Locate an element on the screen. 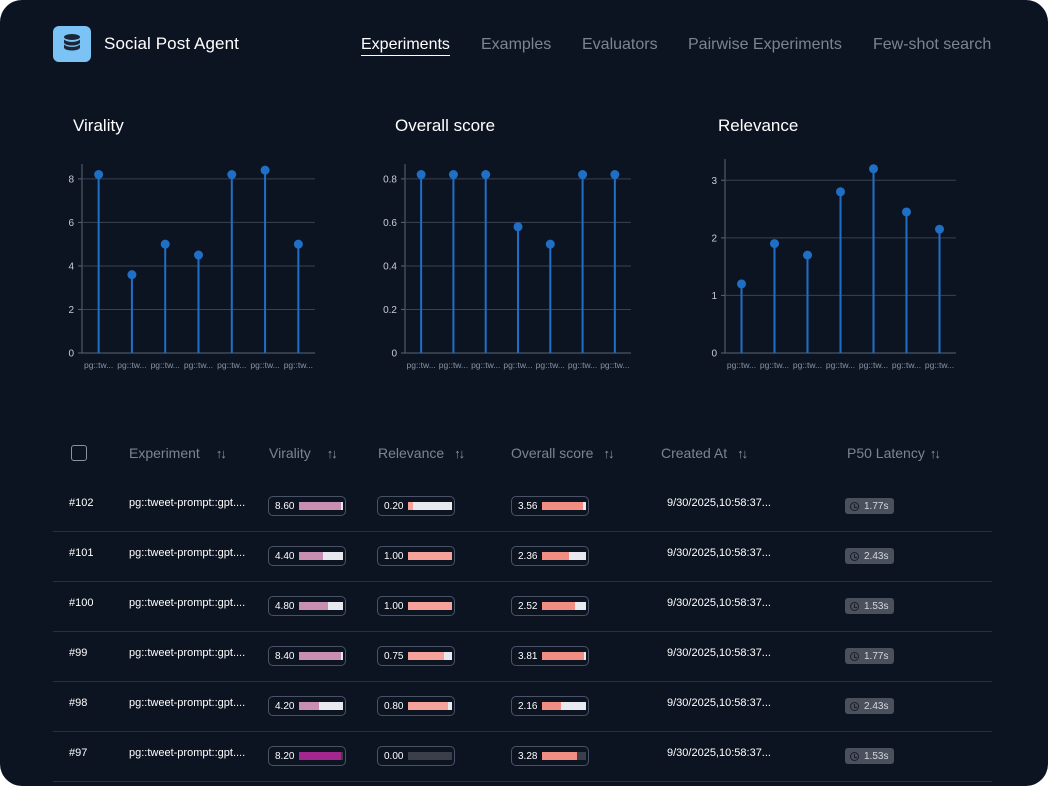  tab-pairwise-experiments: Pairwise Experiments is located at coordinates (765, 44).